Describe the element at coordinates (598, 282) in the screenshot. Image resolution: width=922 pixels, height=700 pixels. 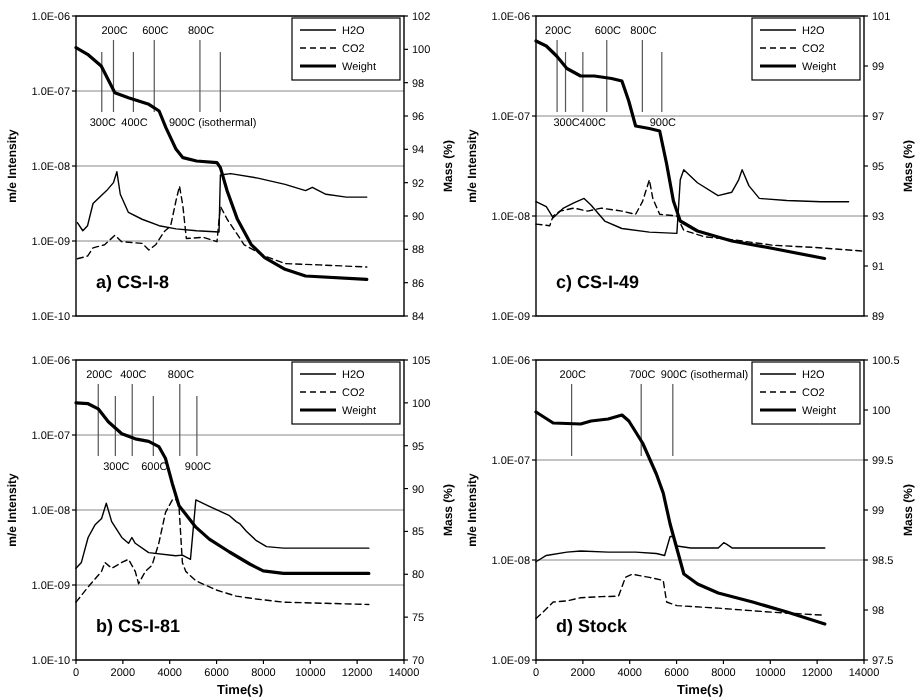
I see `annotation: c) CS-I-49` at that location.